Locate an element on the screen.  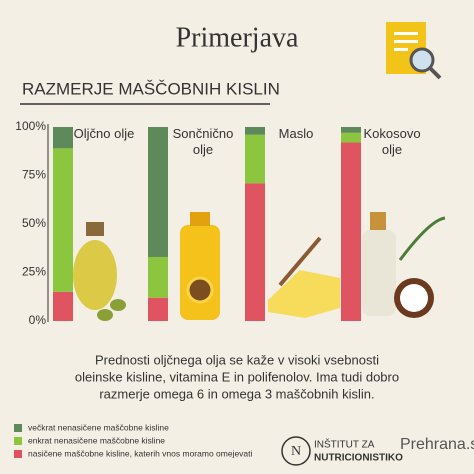
svg-text: N is located at coordinates (296, 451).